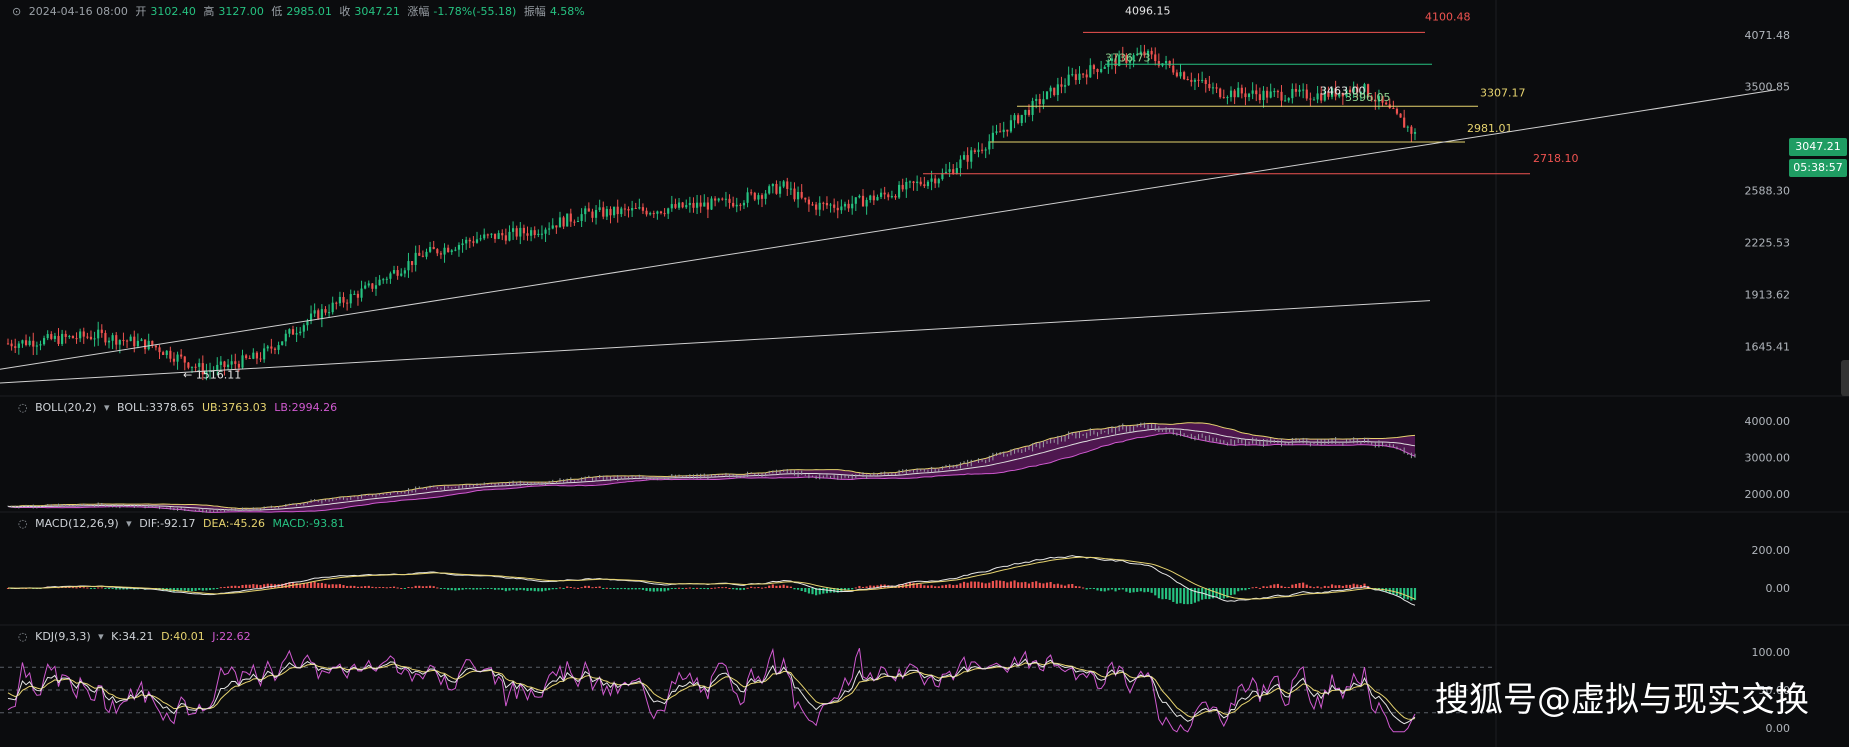  Describe the element at coordinates (167, 523) in the screenshot. I see `macd-dif: DIF:-92.17` at that location.